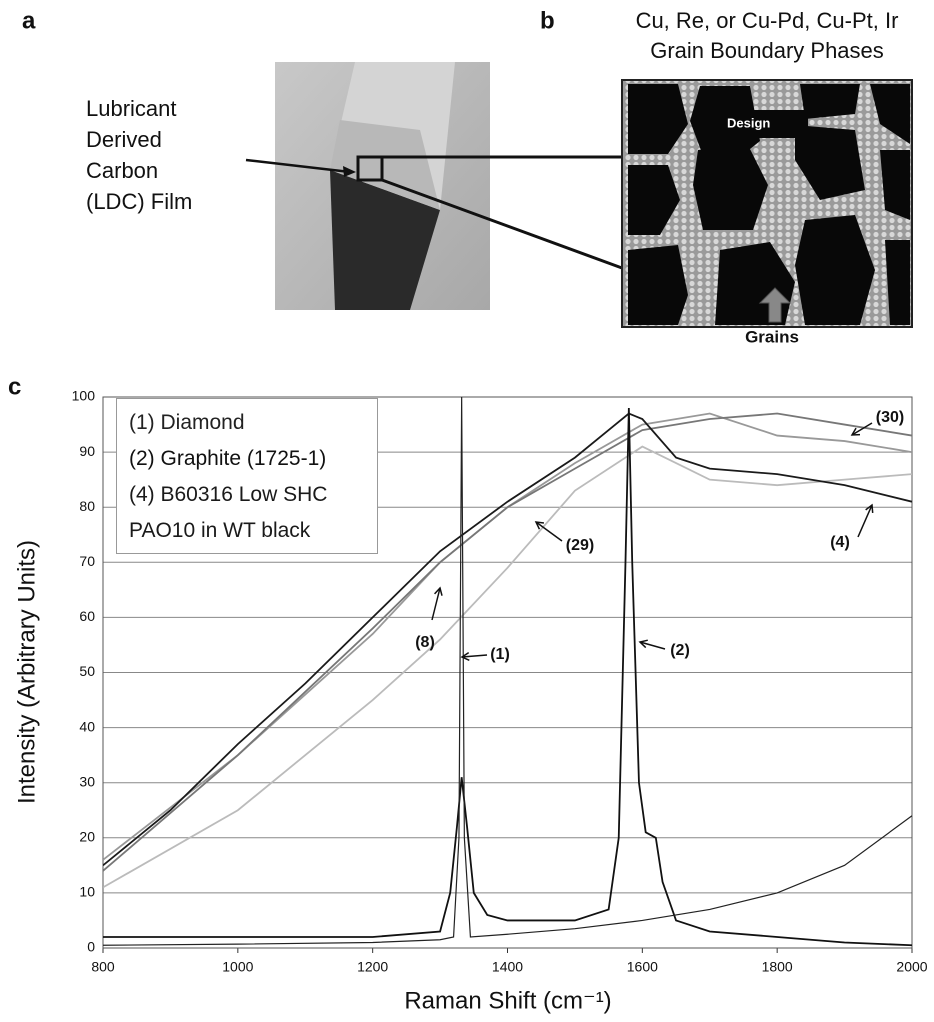 This screenshot has height=1022, width=934. What do you see at coordinates (87, 781) in the screenshot?
I see `y-tick-label: 30` at bounding box center [87, 781].